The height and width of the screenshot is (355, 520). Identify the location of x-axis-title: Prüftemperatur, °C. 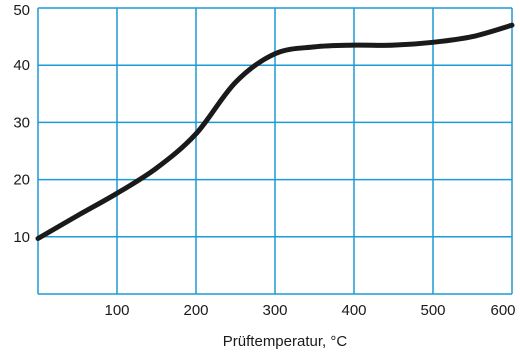
(285, 341).